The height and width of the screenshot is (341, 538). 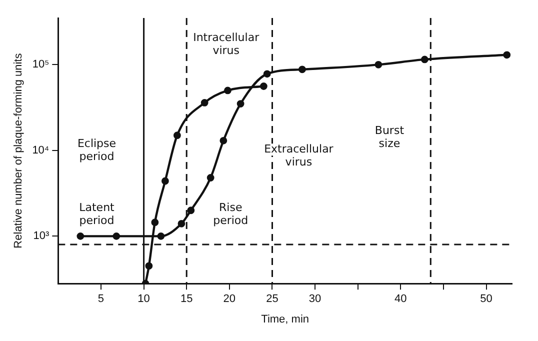 What do you see at coordinates (285, 319) in the screenshot?
I see `x-axis-title: Time, min` at bounding box center [285, 319].